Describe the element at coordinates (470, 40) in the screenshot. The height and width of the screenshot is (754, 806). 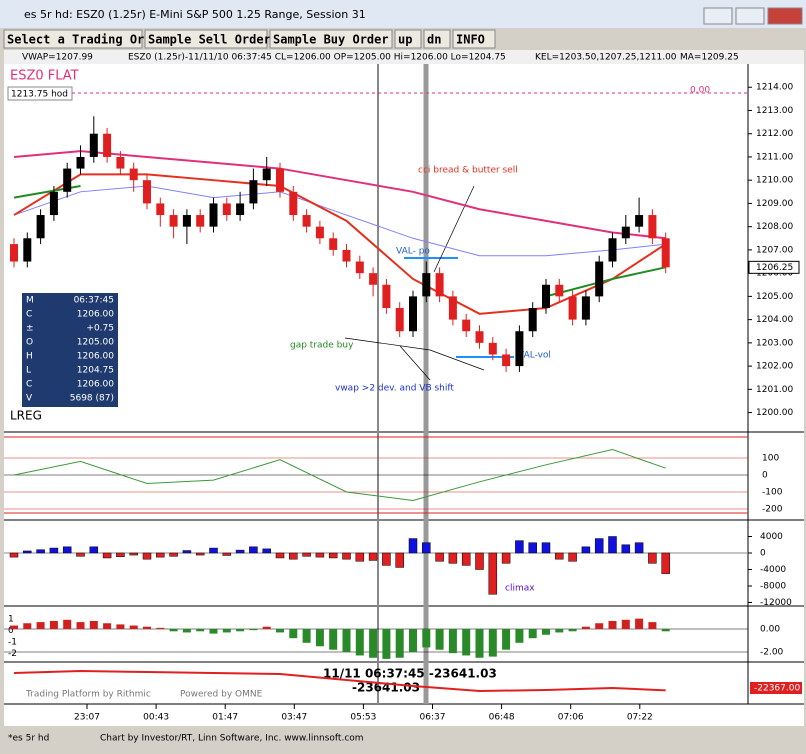
I see `toolbar-label: INFO` at that location.